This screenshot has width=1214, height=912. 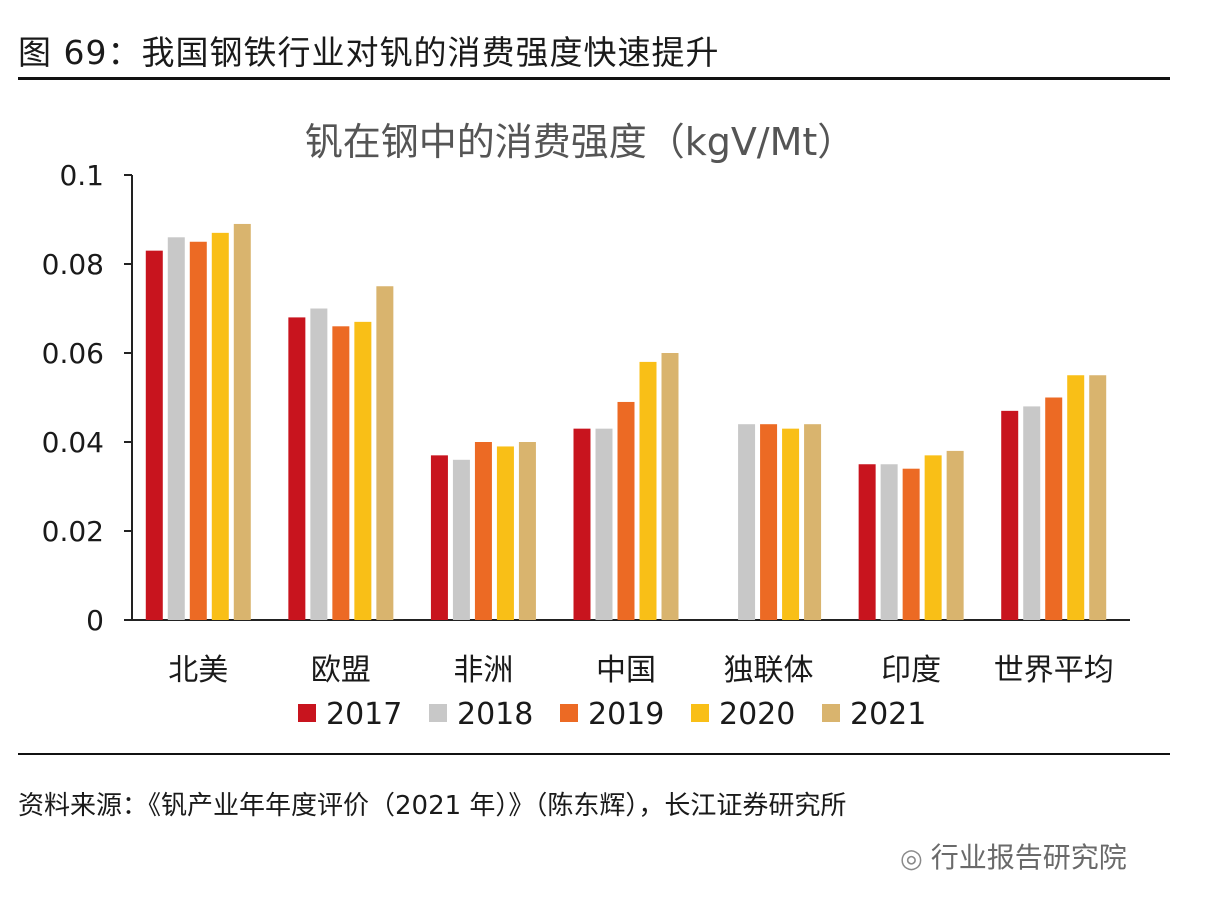 What do you see at coordinates (911, 859) in the screenshot?
I see `wechat-icon: ◎` at bounding box center [911, 859].